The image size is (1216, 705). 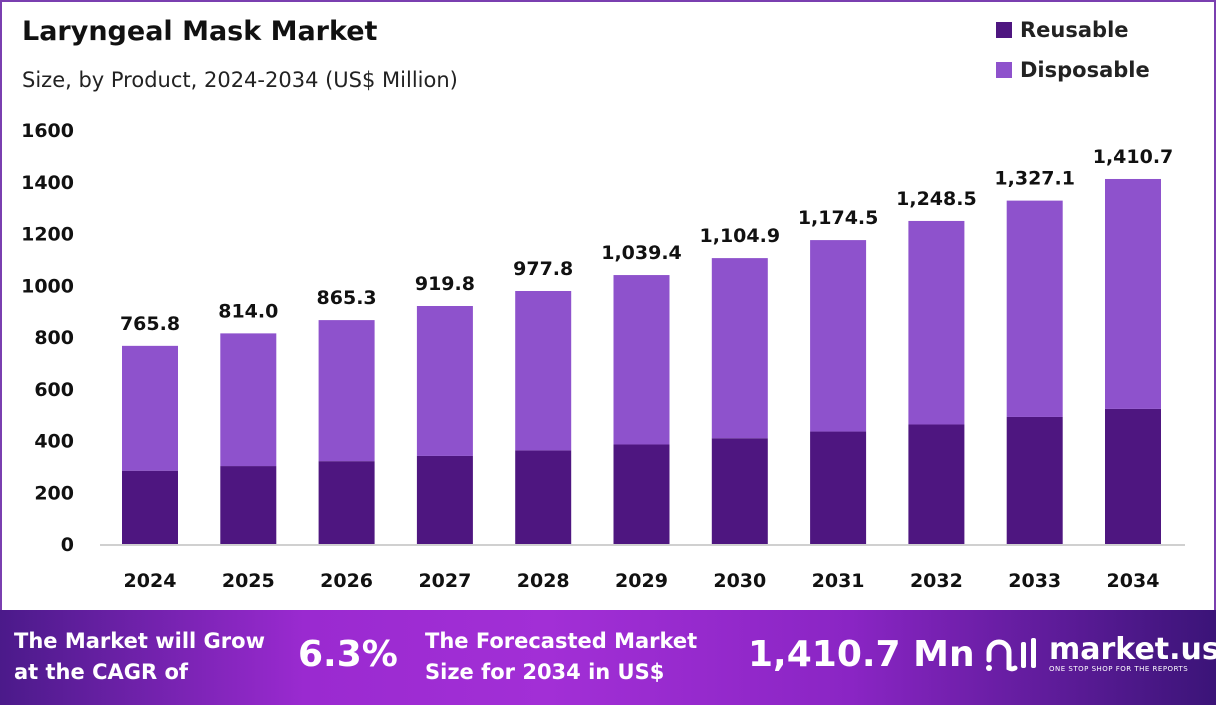 I want to click on forecast-value: 1,410.7 Mn, so click(x=861, y=654).